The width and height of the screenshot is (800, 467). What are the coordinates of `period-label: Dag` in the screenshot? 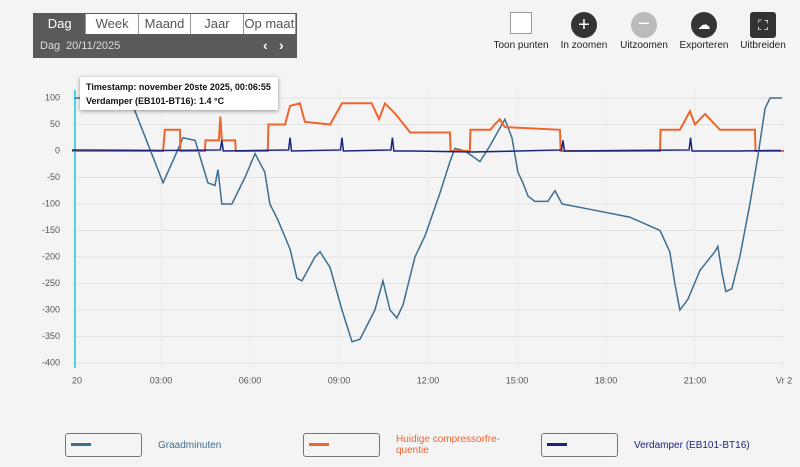 It's located at (50, 46).